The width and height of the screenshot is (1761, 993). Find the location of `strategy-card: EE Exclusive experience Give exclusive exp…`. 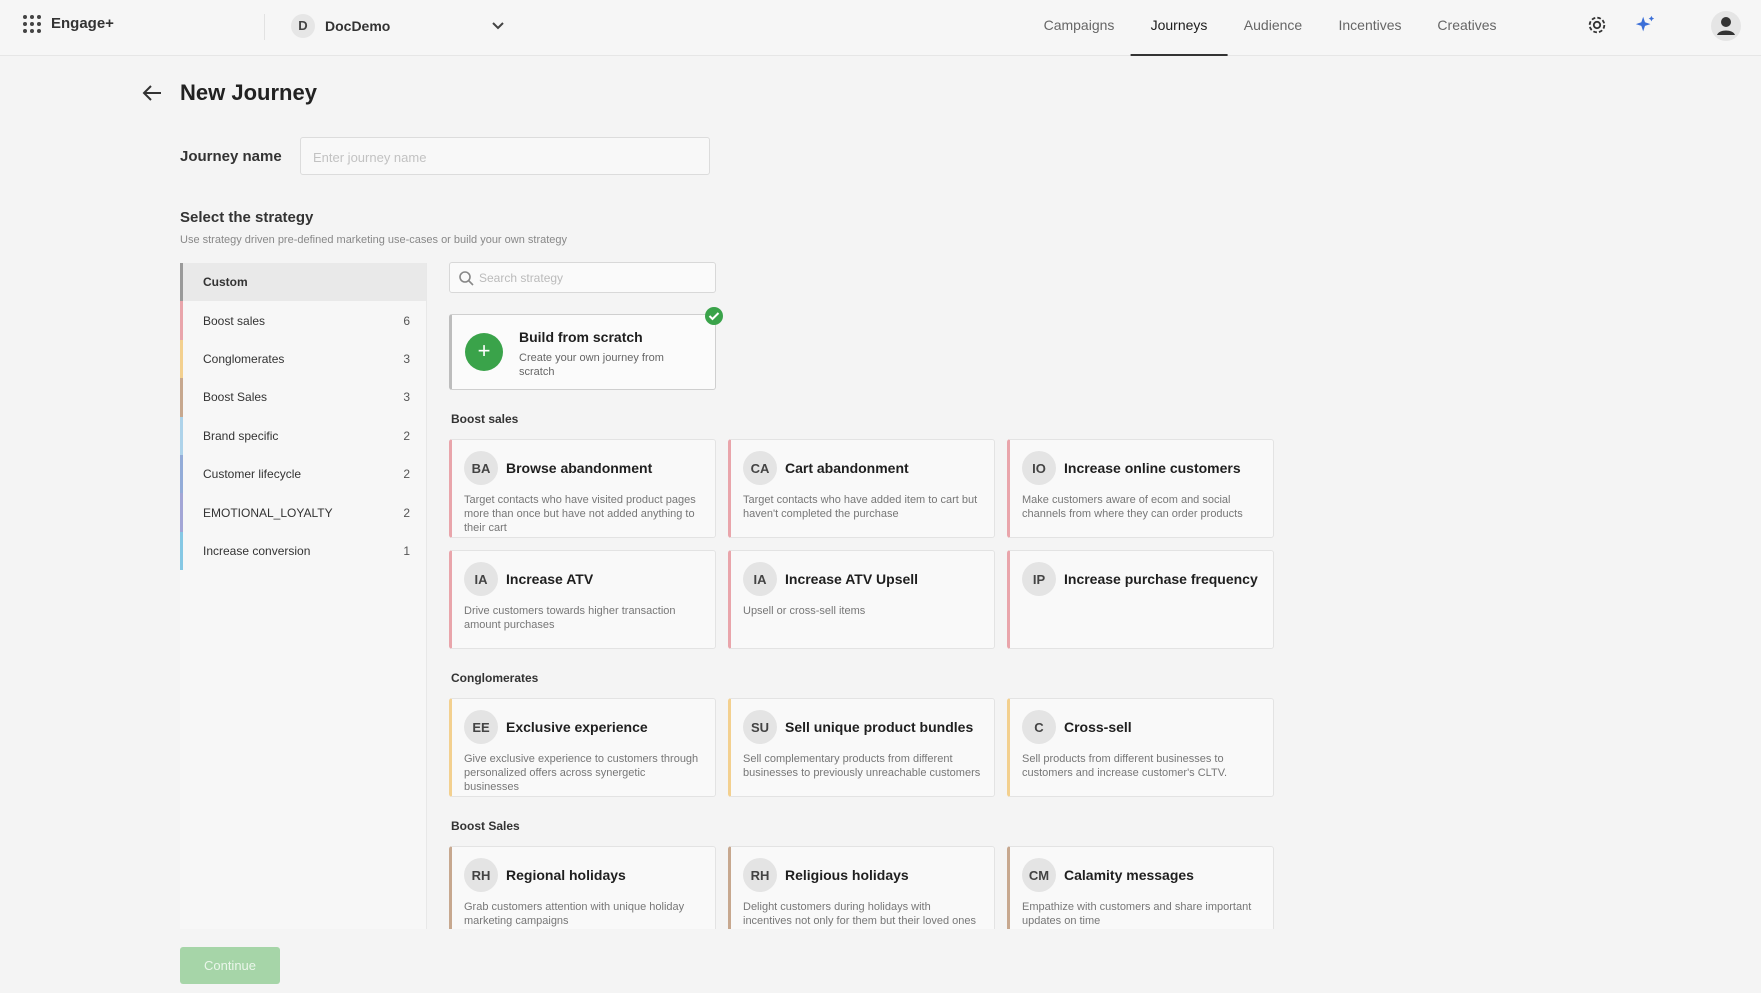

strategy-card: EE Exclusive experience Give exclusive exp… is located at coordinates (582, 747).